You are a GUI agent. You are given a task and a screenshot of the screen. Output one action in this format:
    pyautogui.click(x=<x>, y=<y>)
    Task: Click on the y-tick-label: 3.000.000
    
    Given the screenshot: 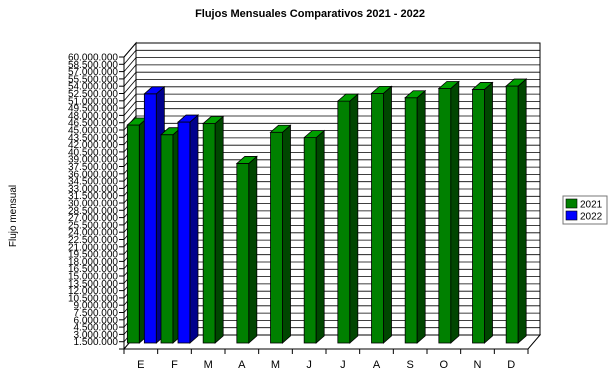 What is the action you would take?
    pyautogui.click(x=96, y=335)
    